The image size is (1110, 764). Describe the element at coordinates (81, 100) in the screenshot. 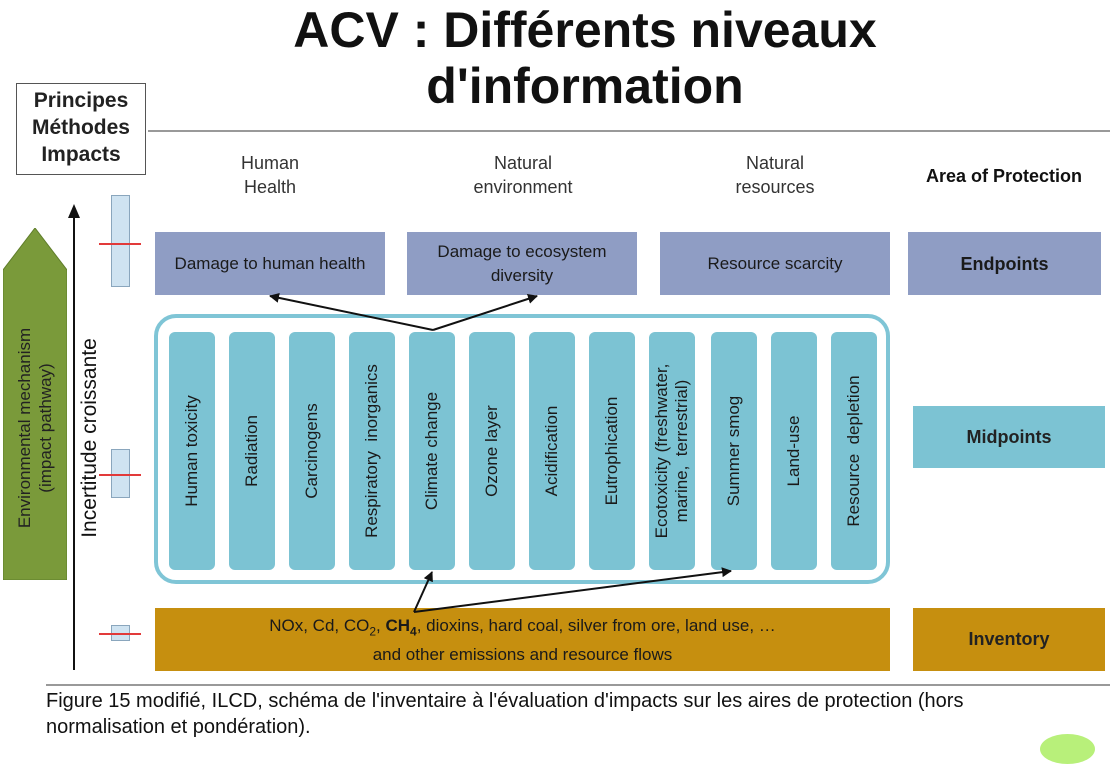

I see `legend-principes: Principes` at that location.